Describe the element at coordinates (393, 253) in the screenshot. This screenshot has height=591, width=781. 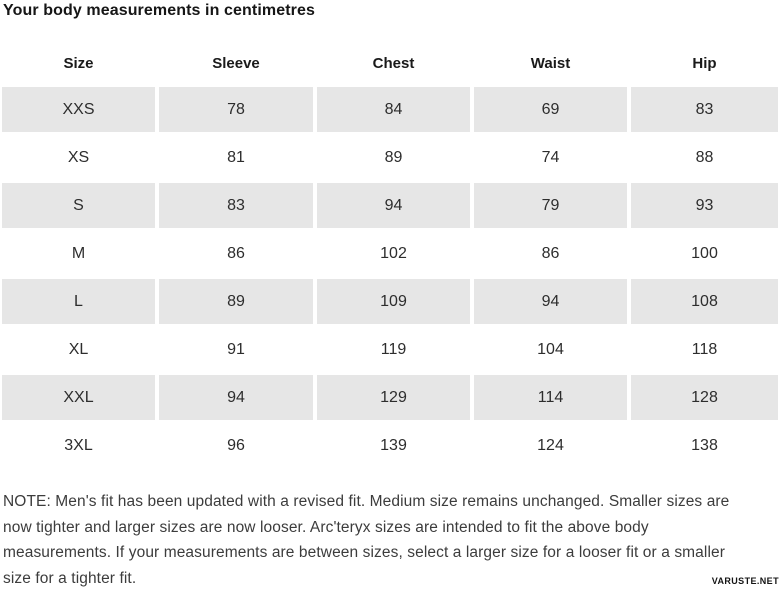
I see `chest-cell: 102` at that location.